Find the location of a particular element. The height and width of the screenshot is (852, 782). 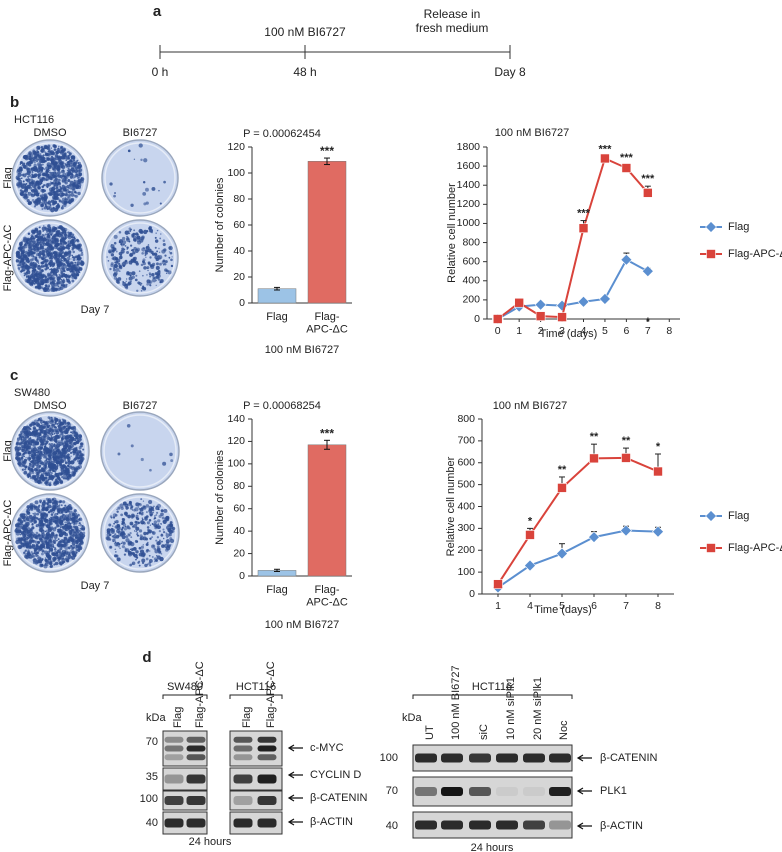

y-tick-label: 40 is located at coordinates (239, 251).